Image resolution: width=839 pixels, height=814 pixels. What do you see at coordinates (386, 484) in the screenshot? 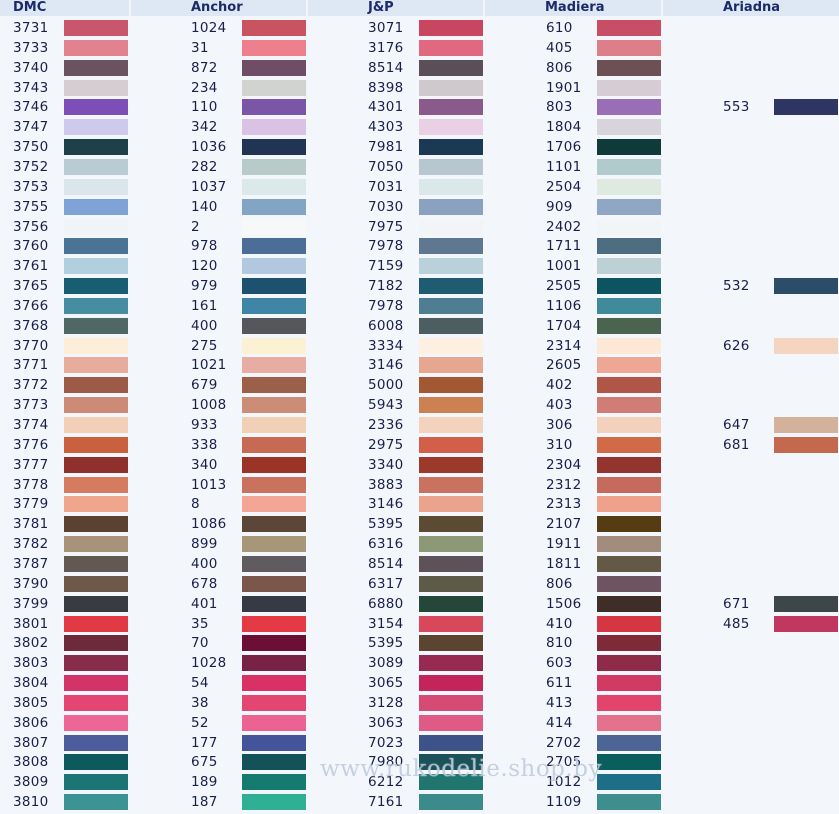
I see `jp-number: 3883` at bounding box center [386, 484].